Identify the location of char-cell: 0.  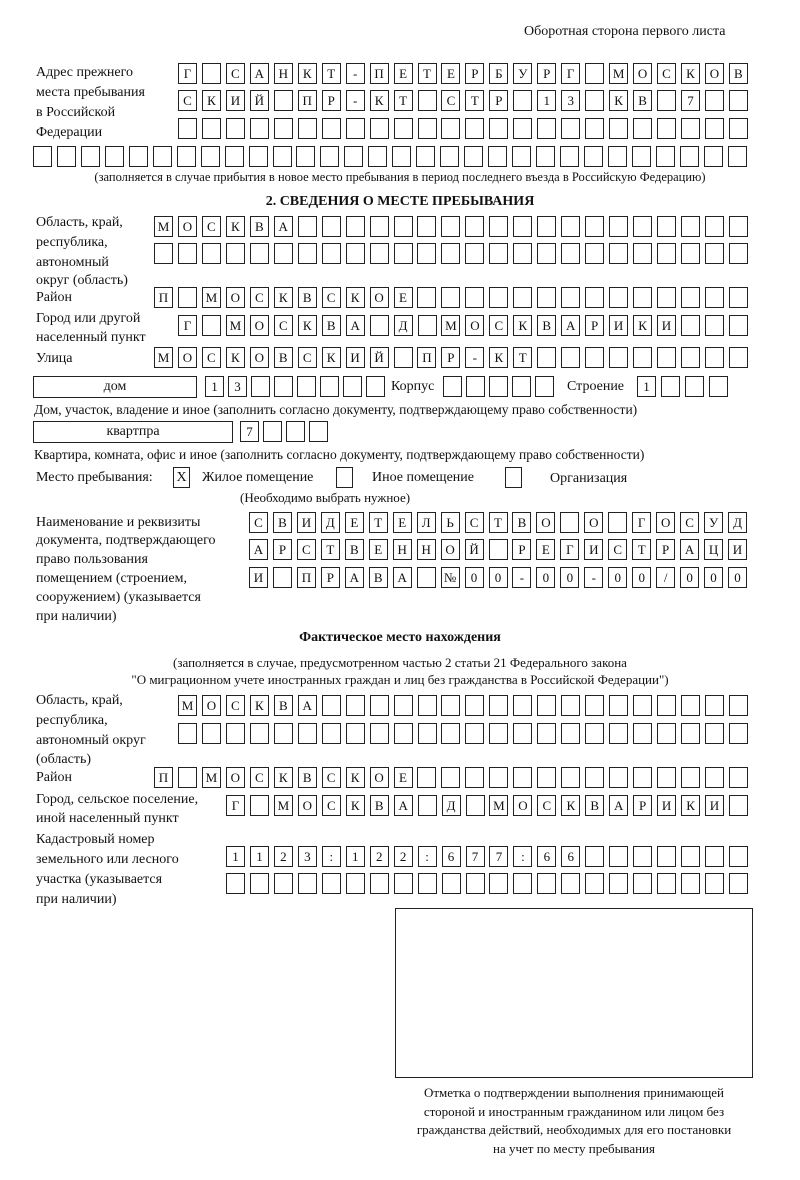
(714, 577).